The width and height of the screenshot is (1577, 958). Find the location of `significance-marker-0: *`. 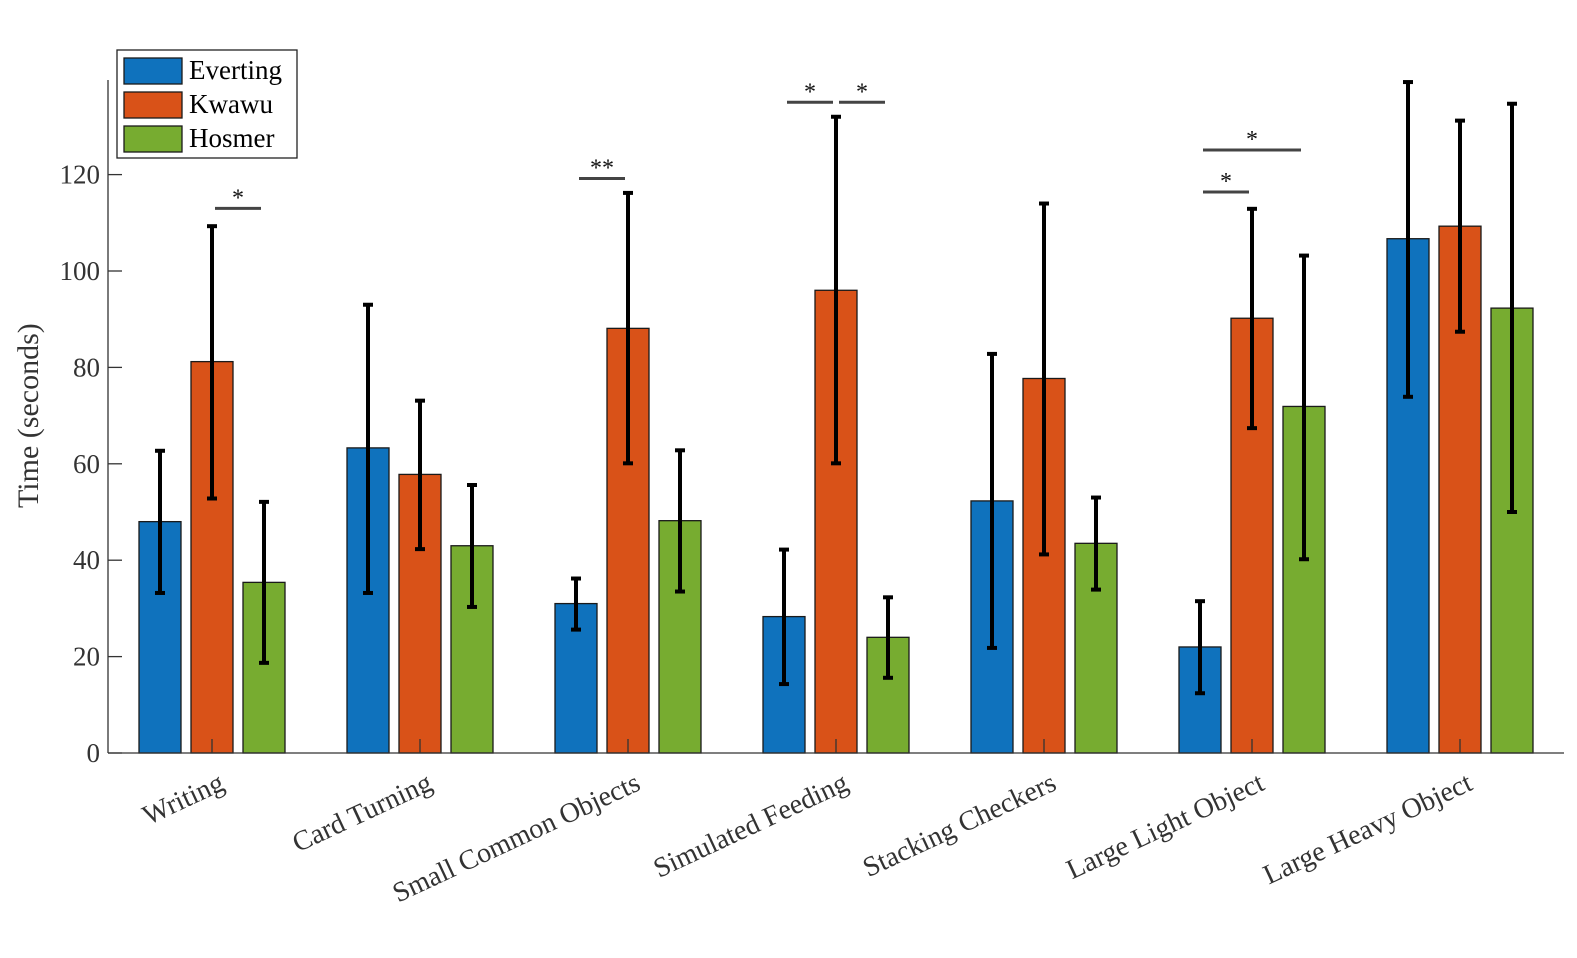

significance-marker-0: * is located at coordinates (238, 198).